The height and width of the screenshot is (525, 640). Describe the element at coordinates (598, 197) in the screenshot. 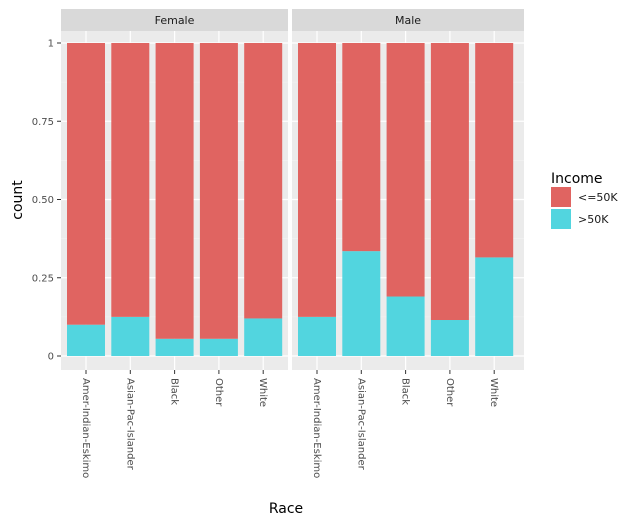

I see `legend-label-le50k: <=50K` at that location.